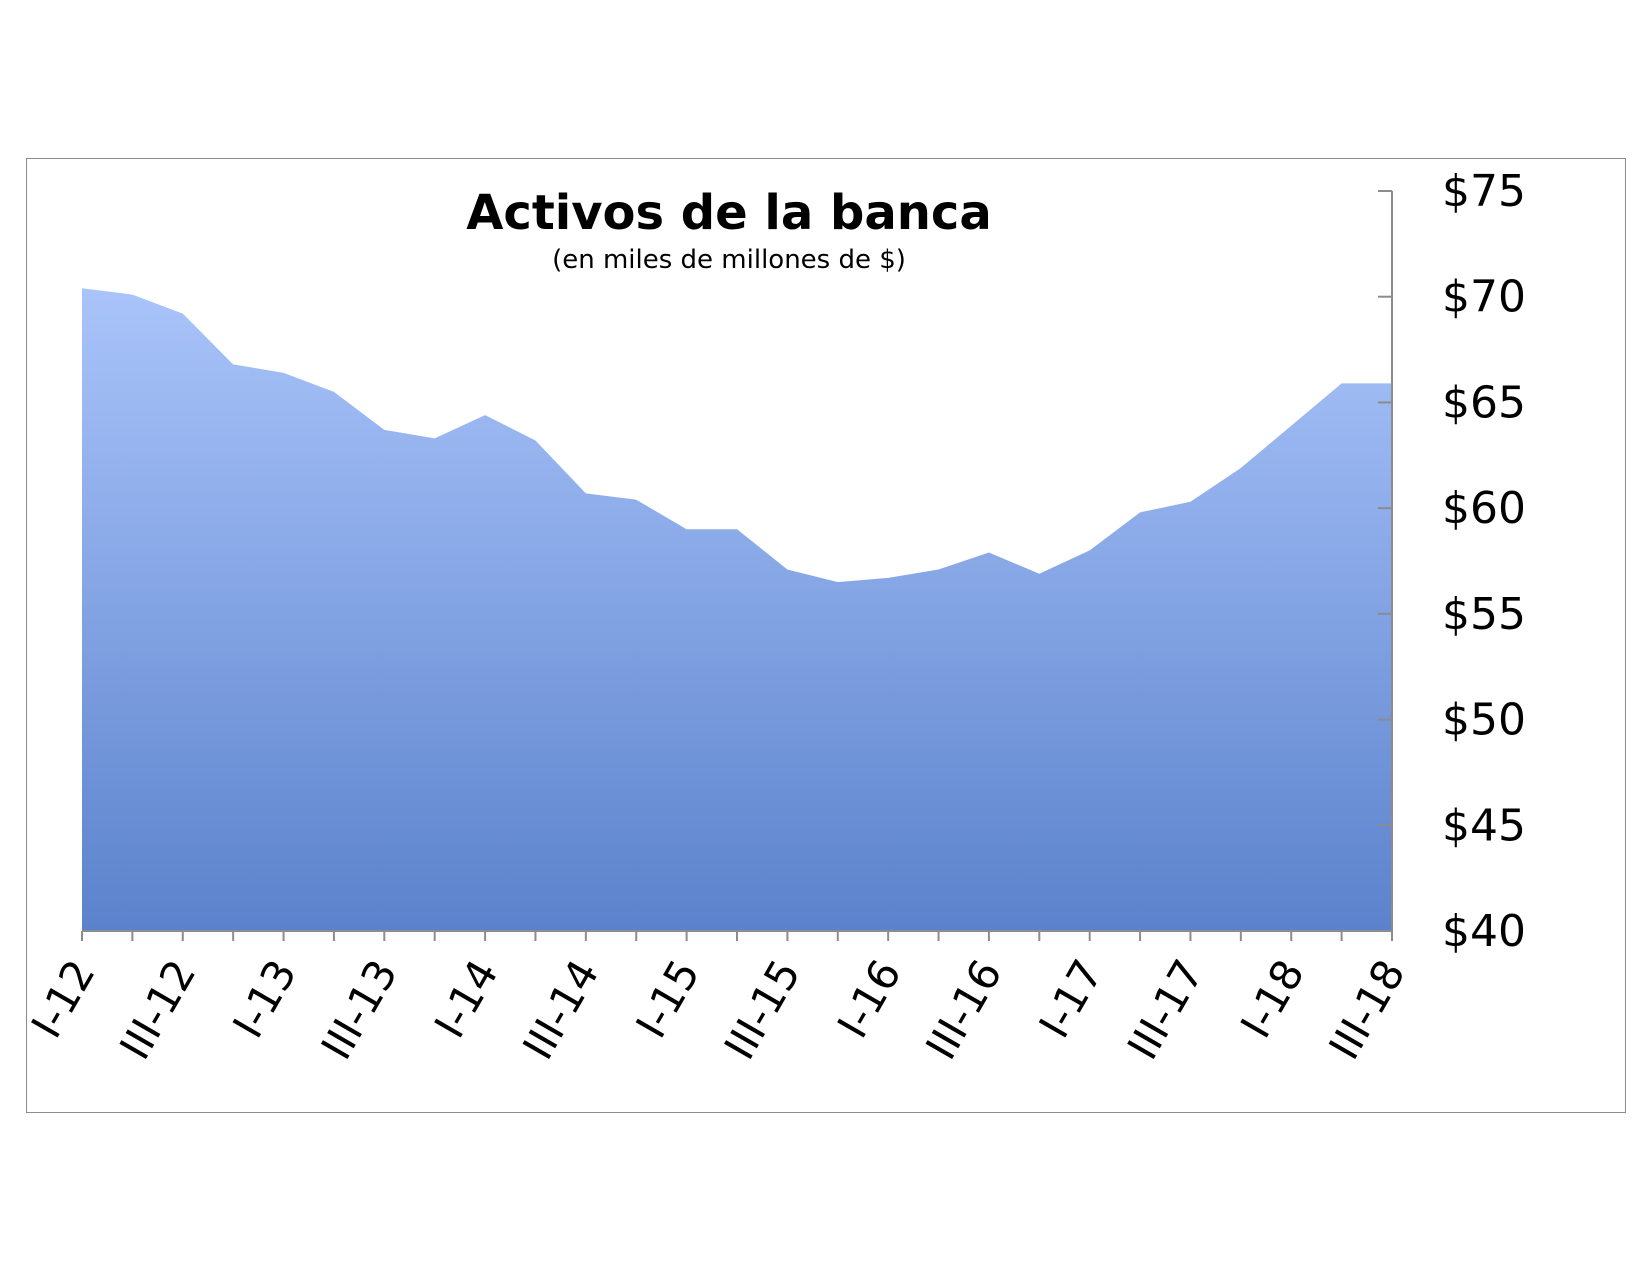 The image size is (1650, 1275). I want to click on x-tick-label: III-17, so click(1165, 1010).